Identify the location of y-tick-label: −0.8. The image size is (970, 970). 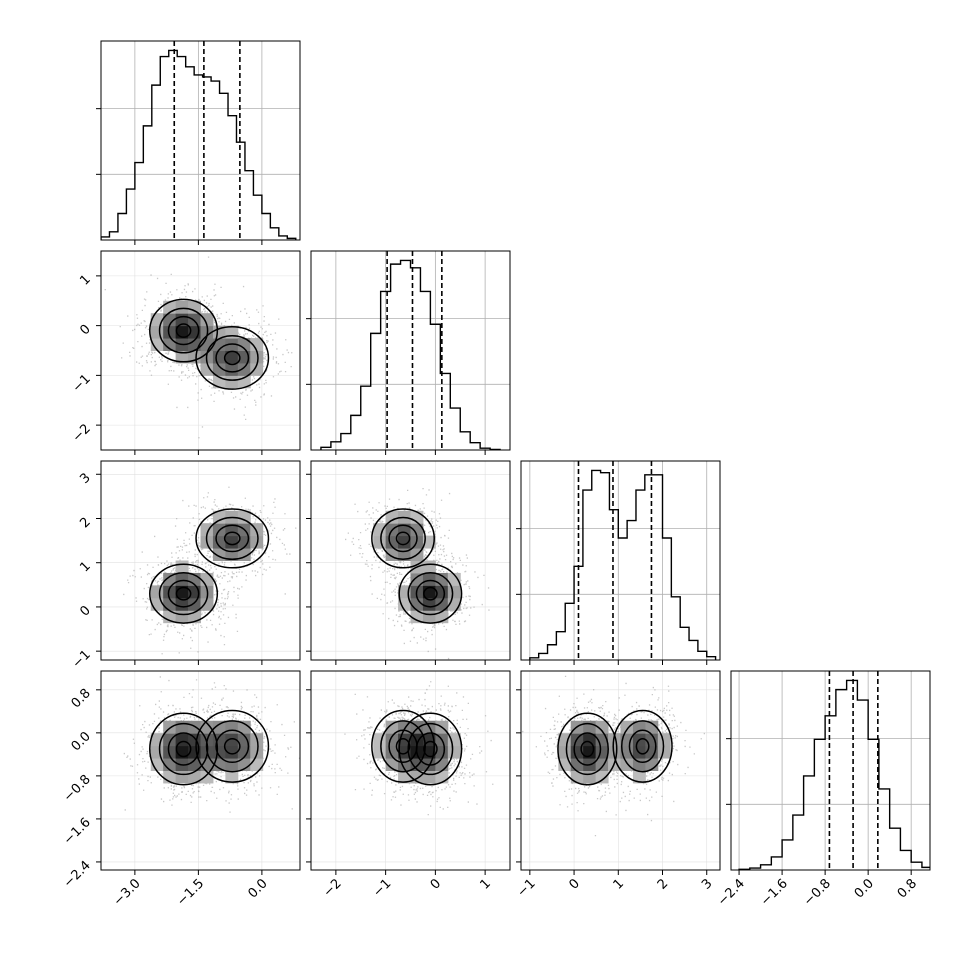
(77, 788).